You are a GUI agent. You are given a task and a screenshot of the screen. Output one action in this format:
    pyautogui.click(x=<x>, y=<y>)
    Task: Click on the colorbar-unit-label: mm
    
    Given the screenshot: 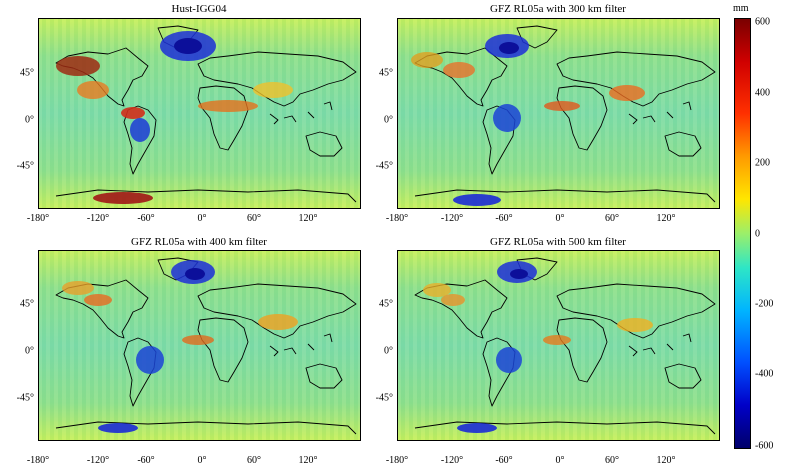 What is the action you would take?
    pyautogui.click(x=741, y=8)
    